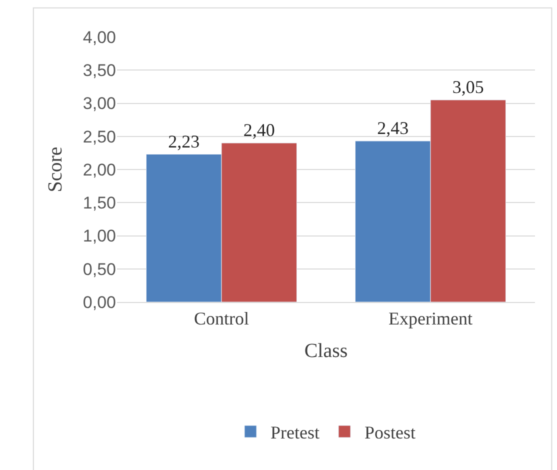 Image resolution: width=557 pixels, height=470 pixels. Describe the element at coordinates (184, 141) in the screenshot. I see `data-label: 2,23` at that location.